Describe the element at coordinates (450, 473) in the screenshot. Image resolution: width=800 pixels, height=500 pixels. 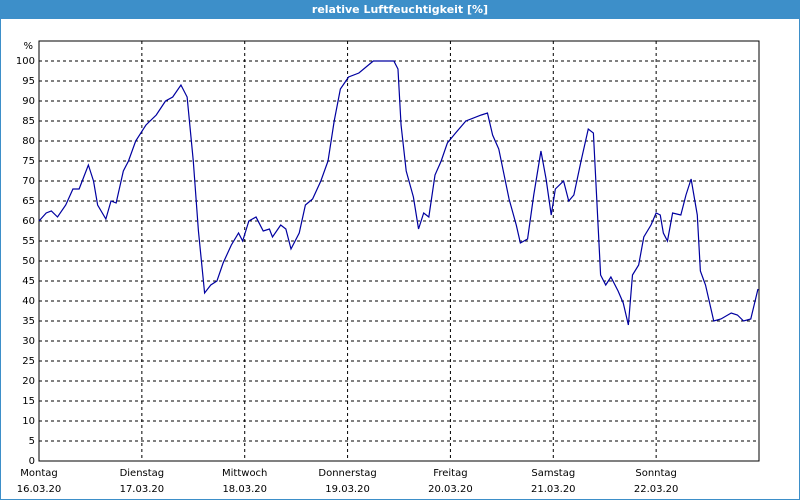
I see `x-tick-label: Freitag` at that location.